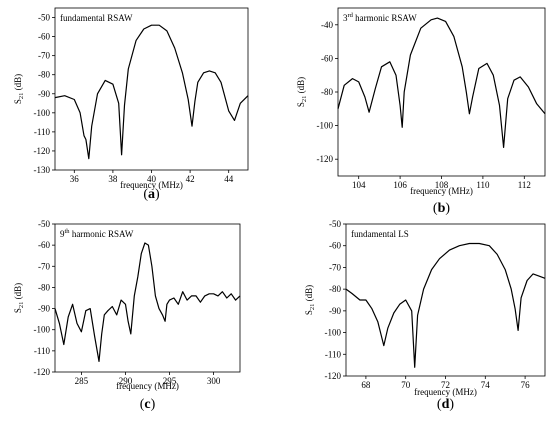  What do you see at coordinates (96, 18) in the screenshot?
I see `panel-annotation: fundamental RSAW` at bounding box center [96, 18].